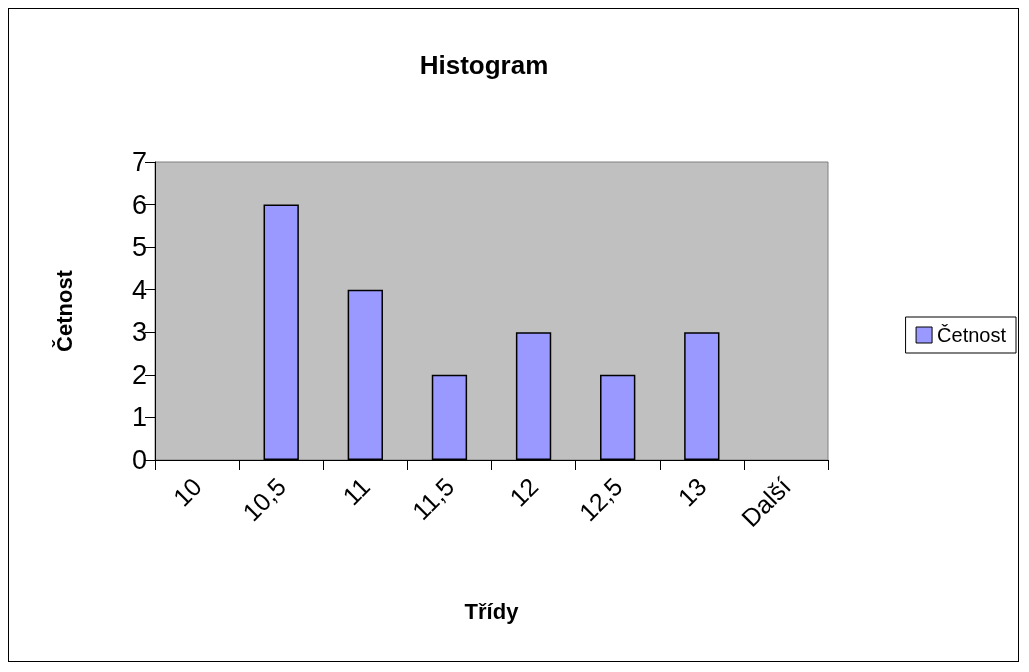 The width and height of the screenshot is (1029, 672). What do you see at coordinates (356, 491) in the screenshot?
I see `x-tick-label: 11` at bounding box center [356, 491].